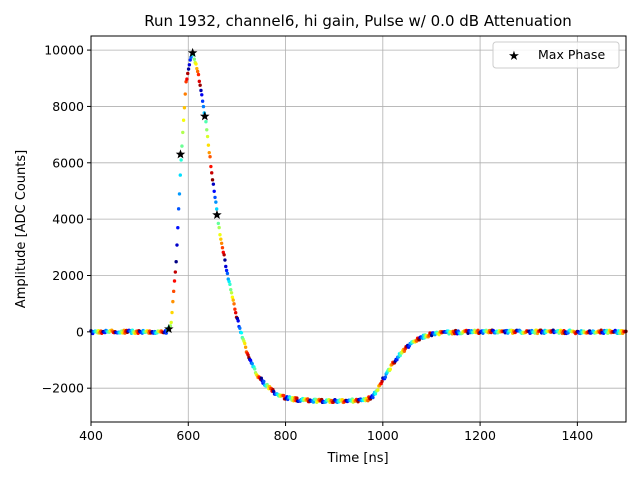  What do you see at coordinates (21, 229) in the screenshot?
I see `y-axis-label: Amplitude [ADC Counts]` at bounding box center [21, 229].